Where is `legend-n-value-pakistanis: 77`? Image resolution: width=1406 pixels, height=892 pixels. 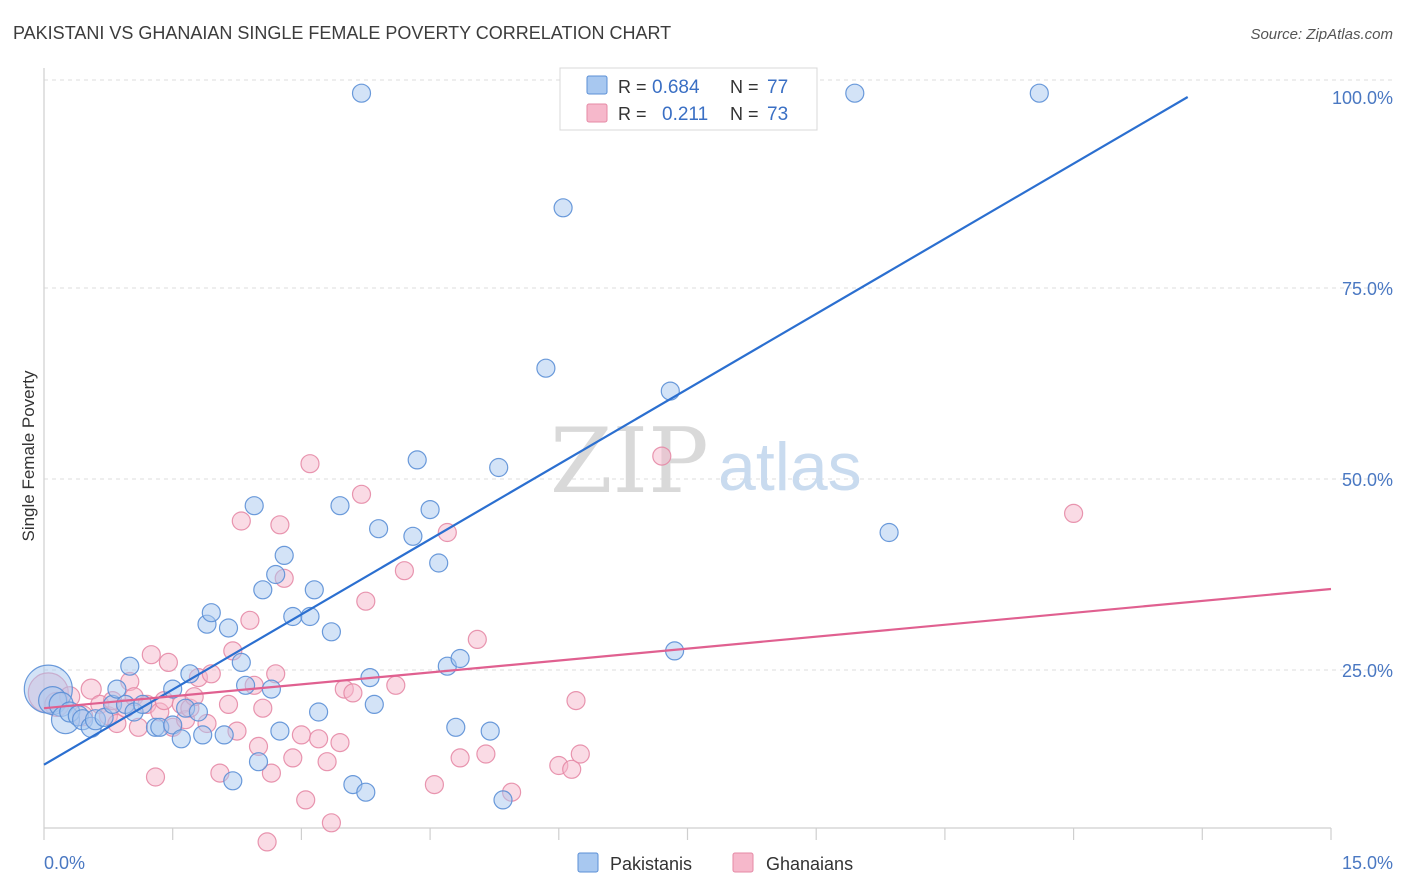
legend-n-value-pakistanis: 77 is located at coordinates (777, 87).